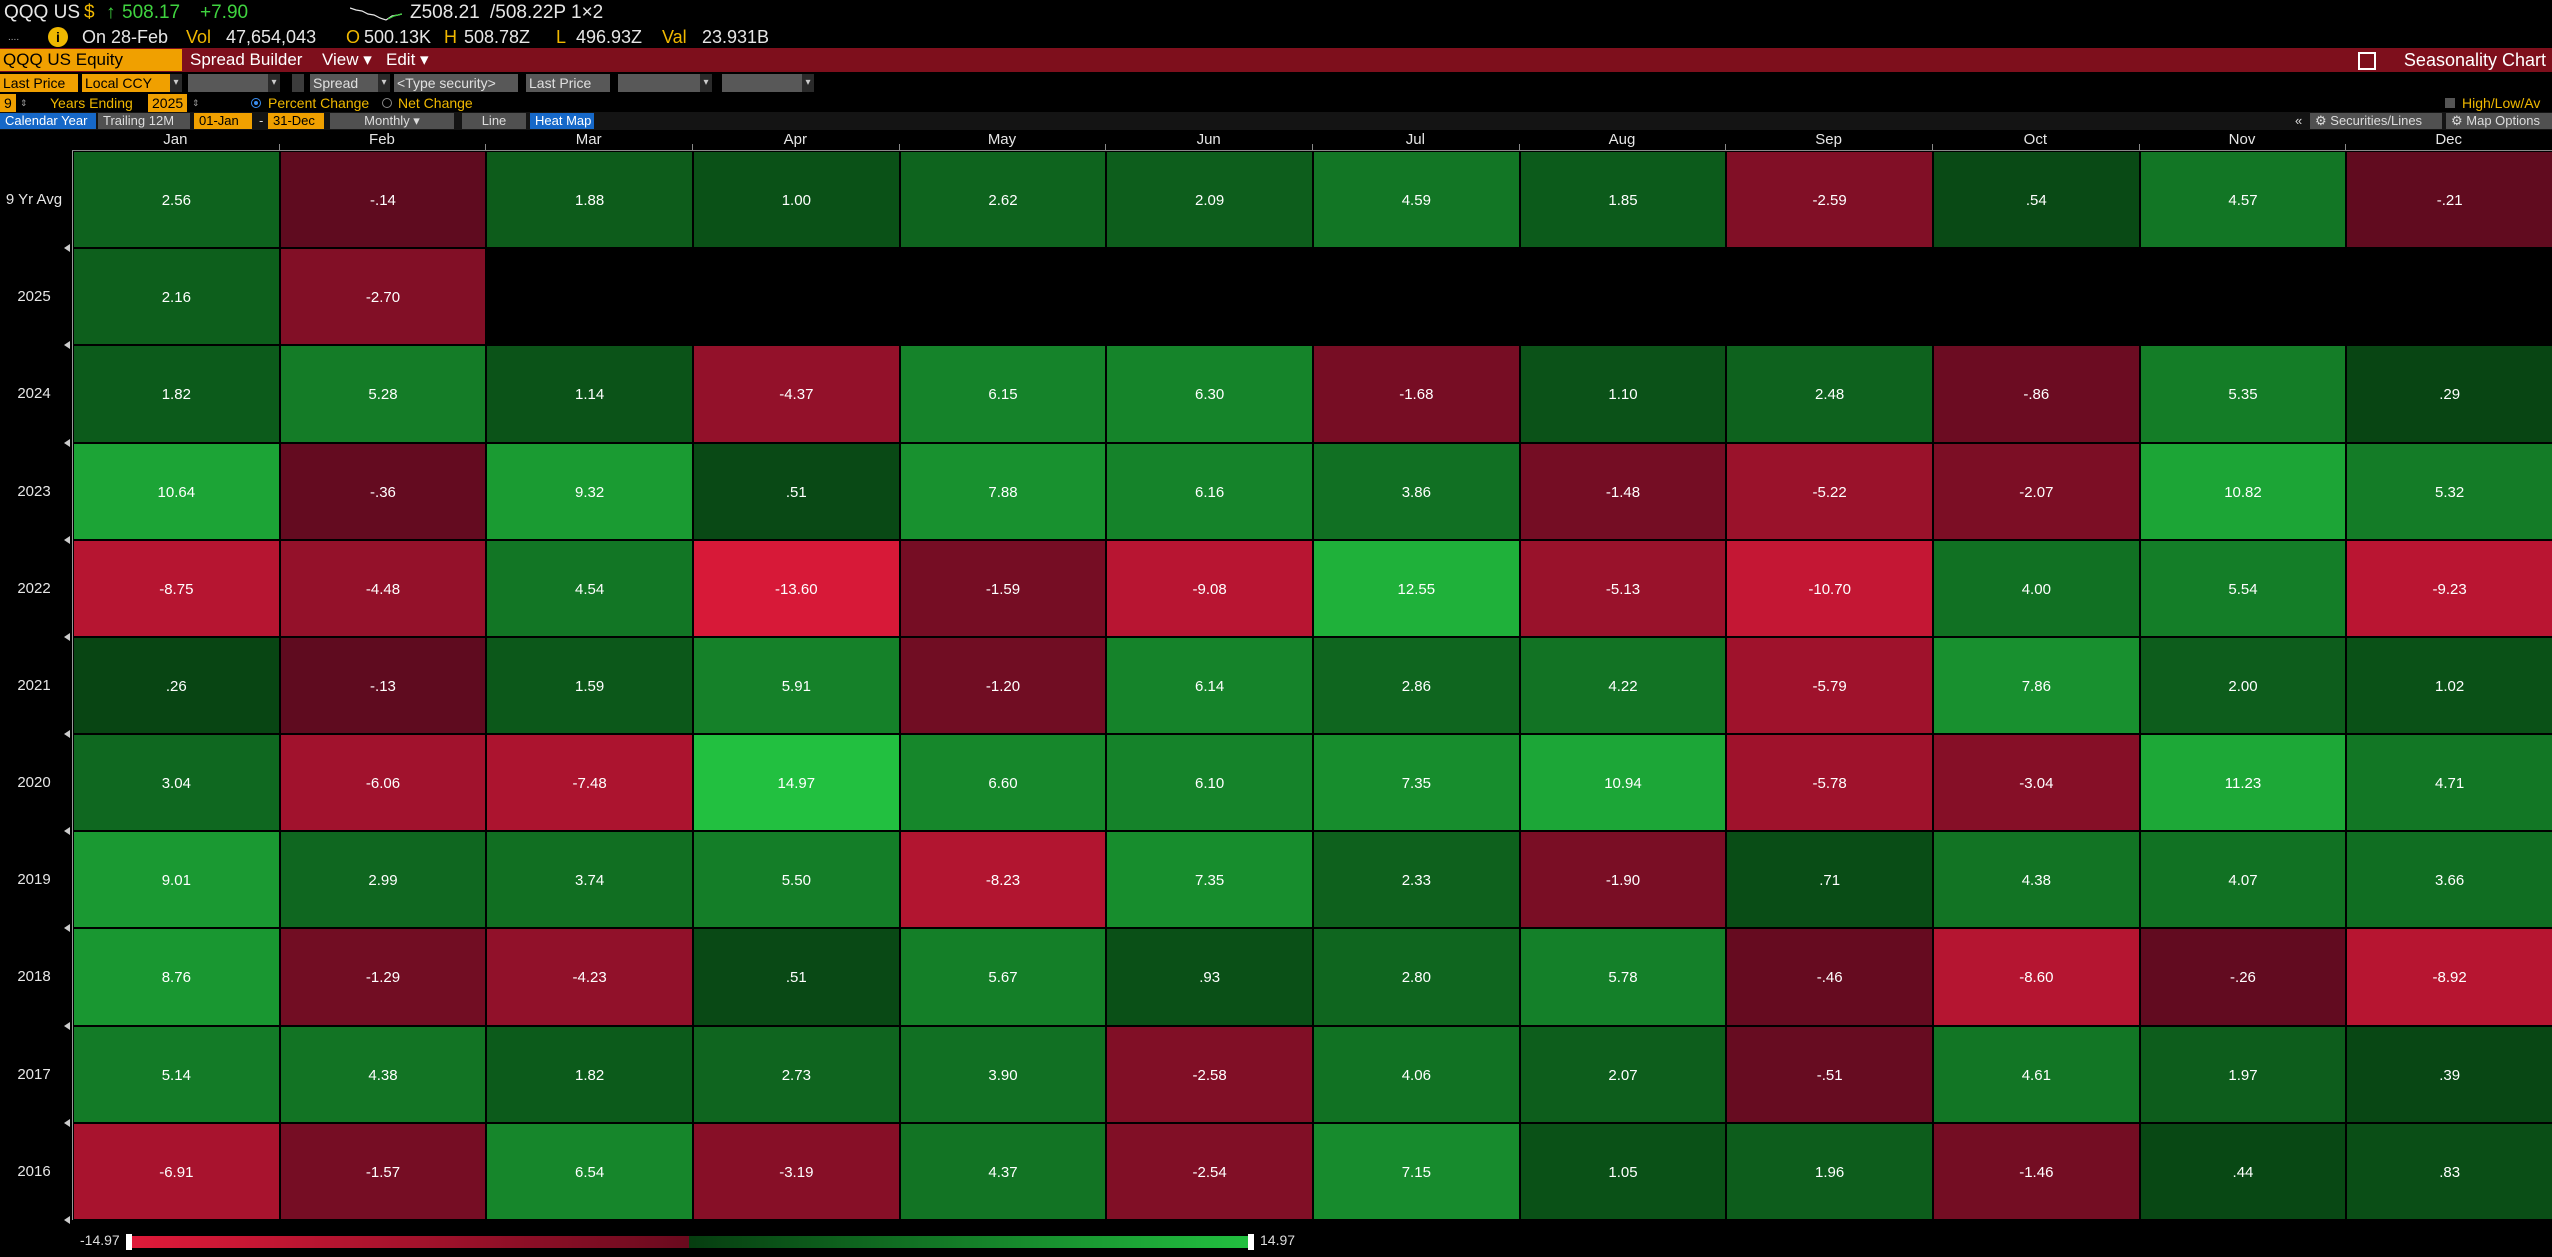  What do you see at coordinates (129, 1242) in the screenshot?
I see `scale-min-handle` at bounding box center [129, 1242].